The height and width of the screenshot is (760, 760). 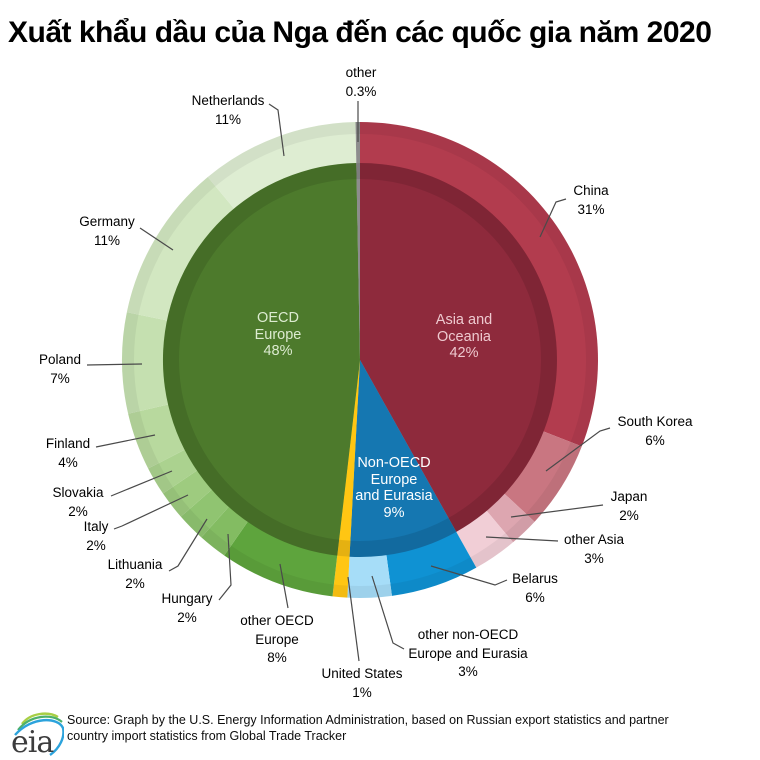 I want to click on leader-line-japan, so click(x=557, y=511).